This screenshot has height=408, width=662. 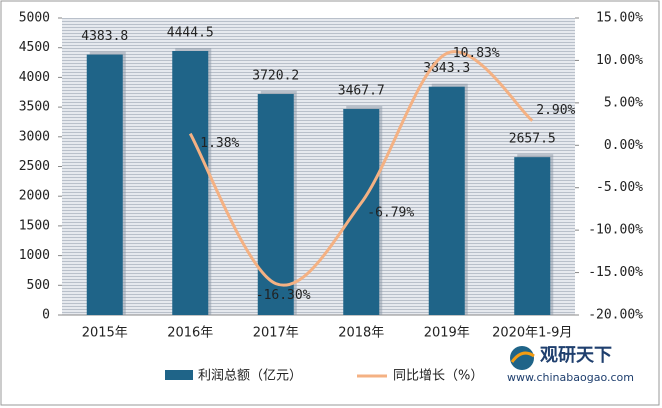 What do you see at coordinates (38, 285) in the screenshot?
I see `y-tick-label: 500` at bounding box center [38, 285].